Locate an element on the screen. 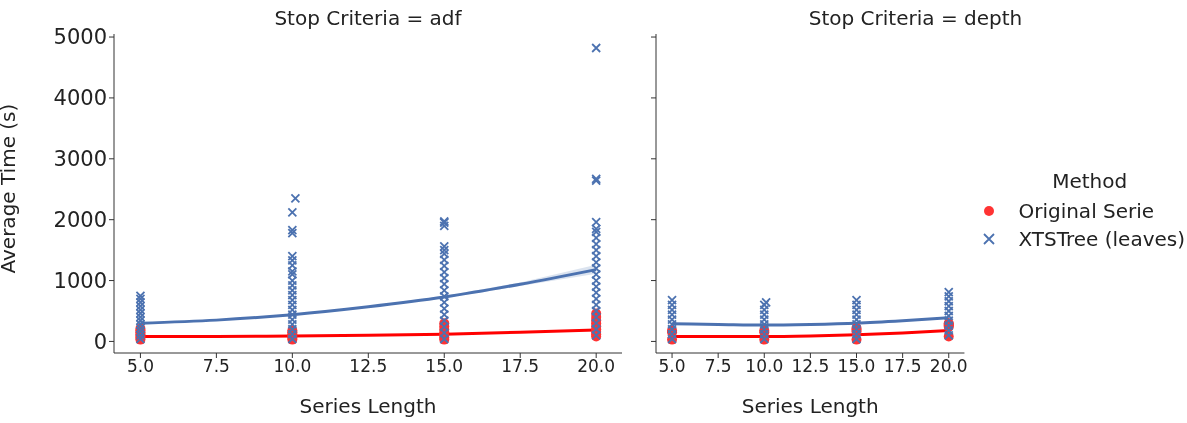 The width and height of the screenshot is (1187, 423). chart-title: Stop Criteria = adf is located at coordinates (368, 18).